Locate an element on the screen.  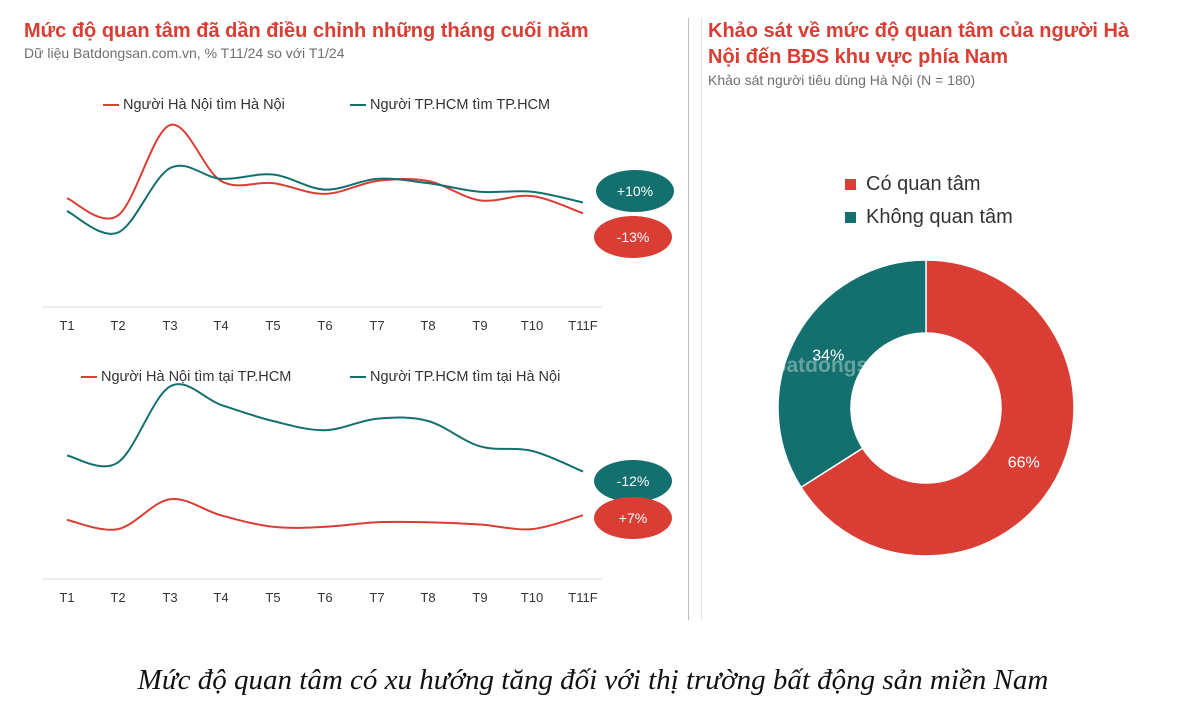
legend-label: Người Hà Nội tìm Hà Nội is located at coordinates (204, 105).